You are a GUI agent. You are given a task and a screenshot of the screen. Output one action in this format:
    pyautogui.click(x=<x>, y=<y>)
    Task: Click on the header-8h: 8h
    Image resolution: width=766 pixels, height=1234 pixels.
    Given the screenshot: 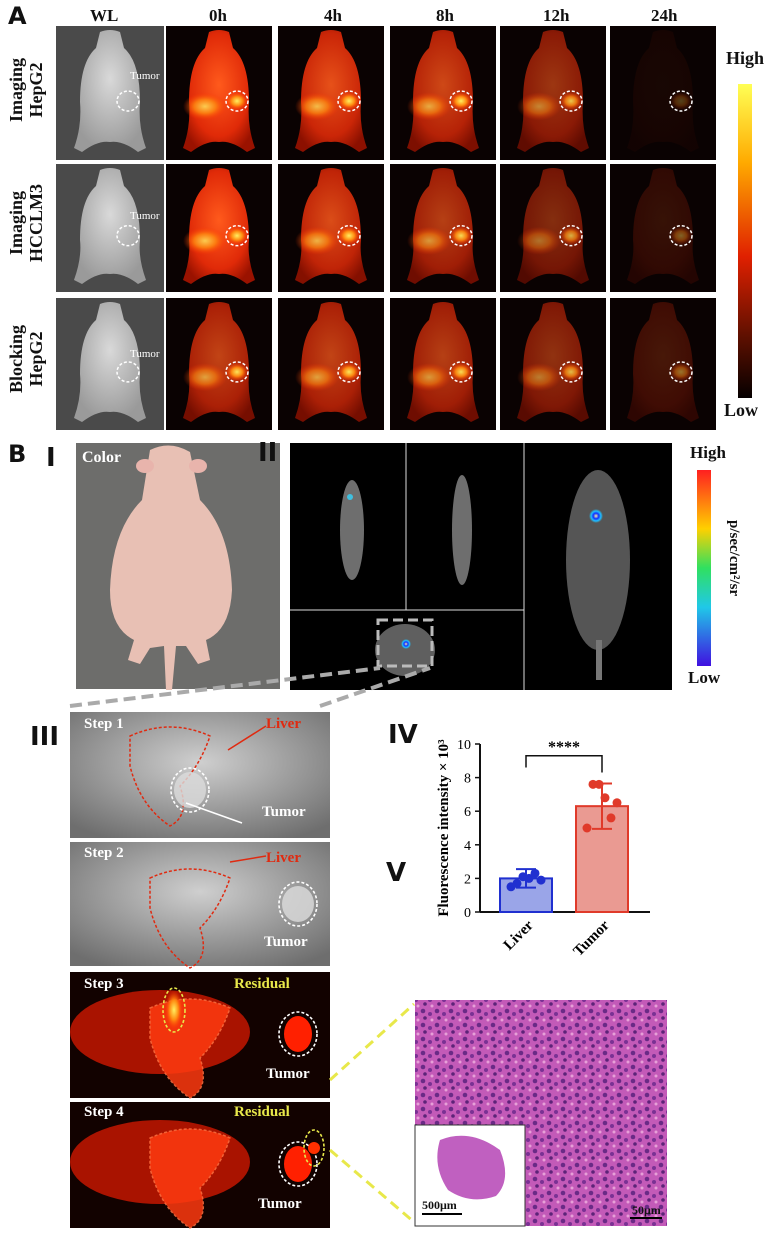 What is the action you would take?
    pyautogui.click(x=445, y=15)
    